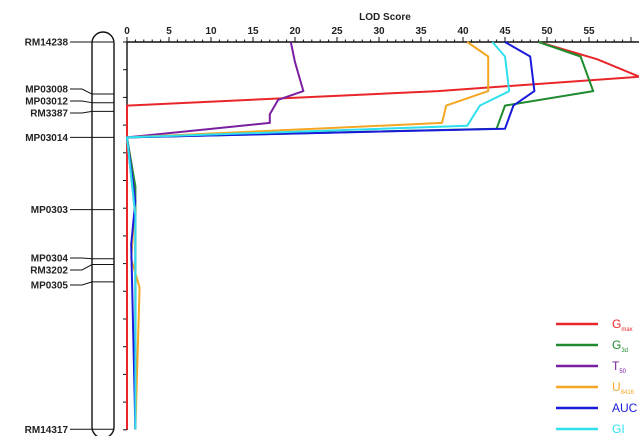 The image size is (639, 436). What do you see at coordinates (589, 31) in the screenshot?
I see `x-tick-label: 55` at bounding box center [589, 31].